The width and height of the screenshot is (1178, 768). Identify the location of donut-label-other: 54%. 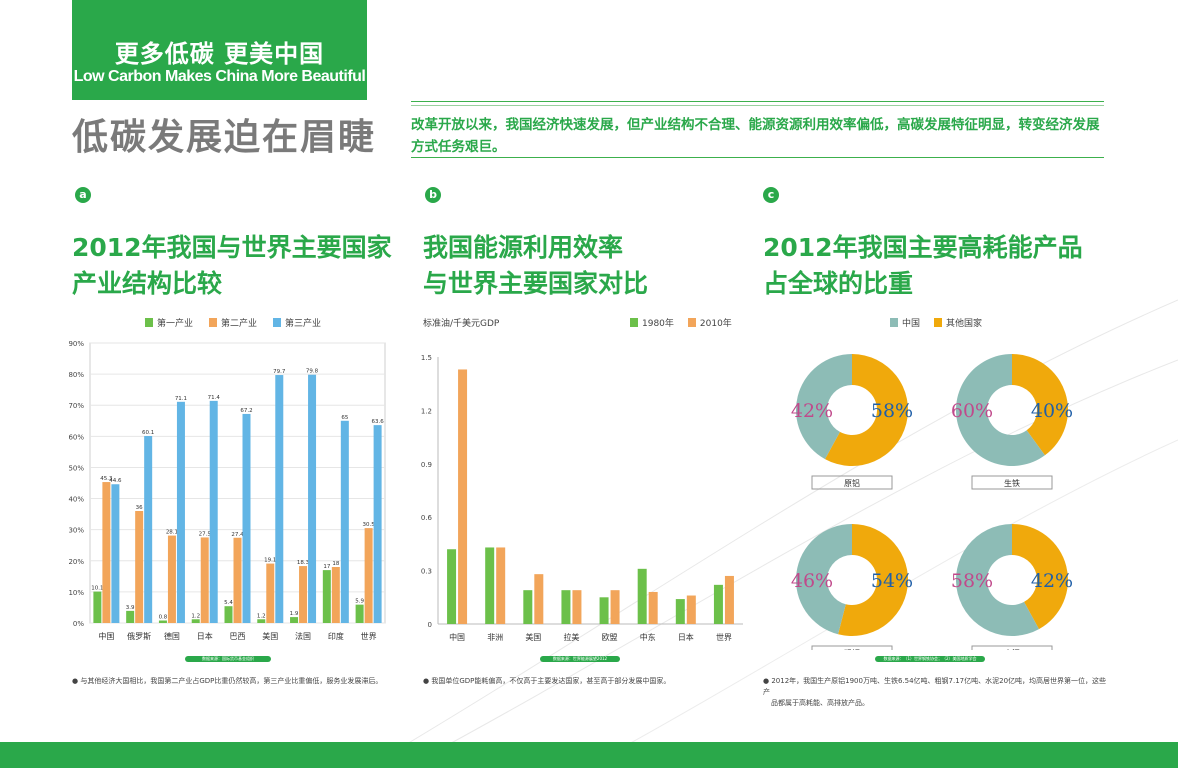
(892, 581).